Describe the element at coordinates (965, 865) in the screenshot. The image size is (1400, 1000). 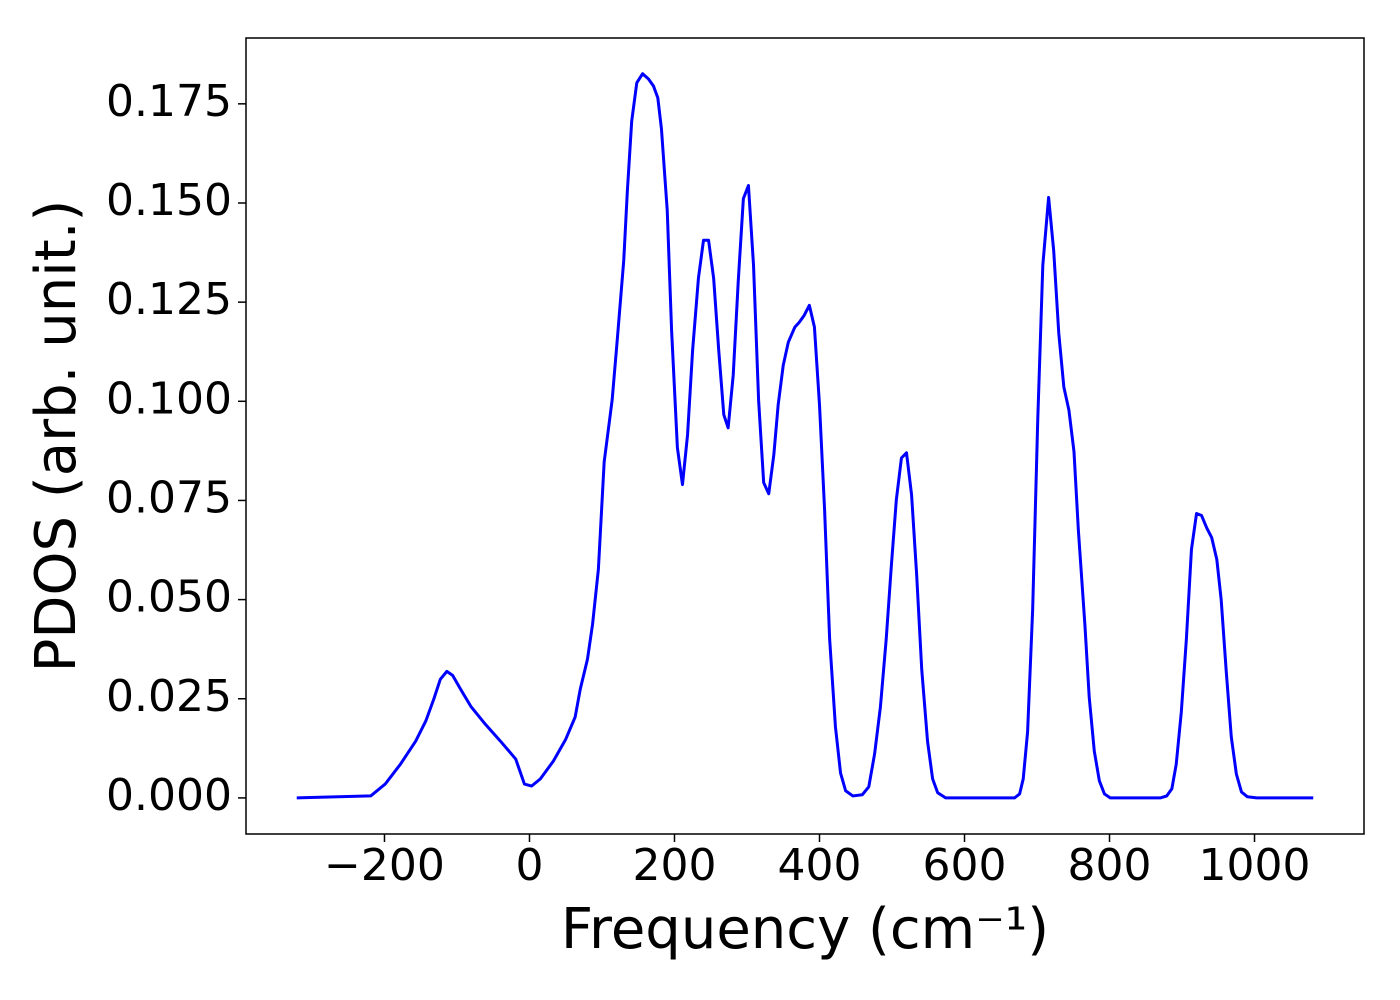
I see `x-tick-label: 600` at that location.